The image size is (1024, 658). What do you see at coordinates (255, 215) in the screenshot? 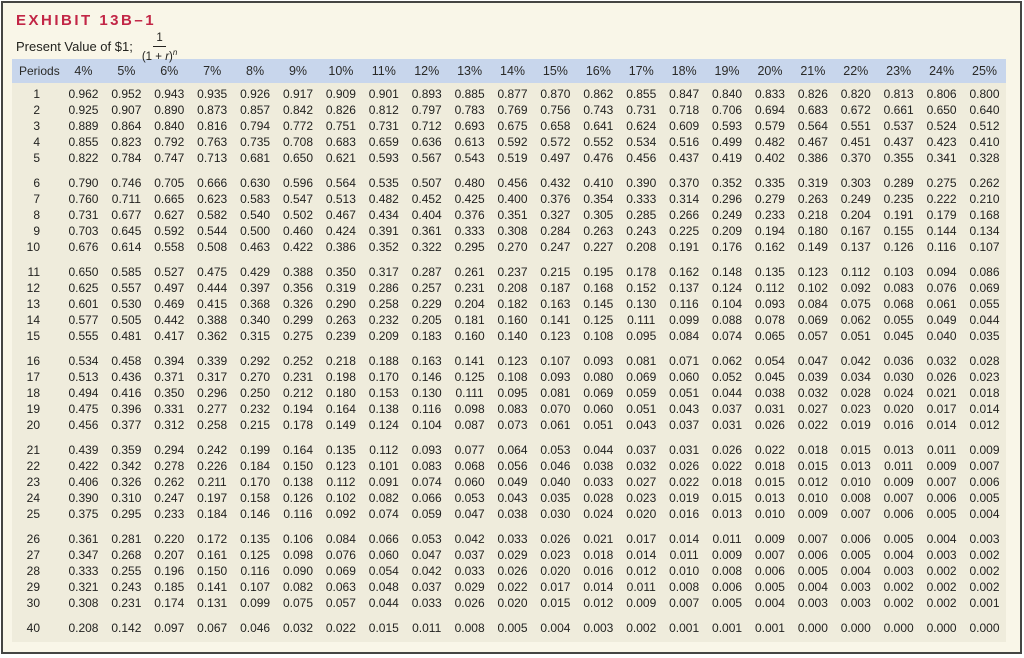
I see `pv-cell: 0.540` at bounding box center [255, 215].